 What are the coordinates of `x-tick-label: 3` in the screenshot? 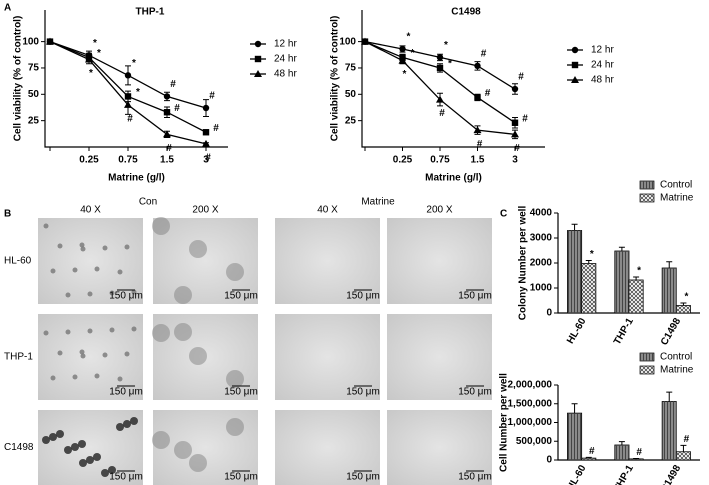 It's located at (206, 160).